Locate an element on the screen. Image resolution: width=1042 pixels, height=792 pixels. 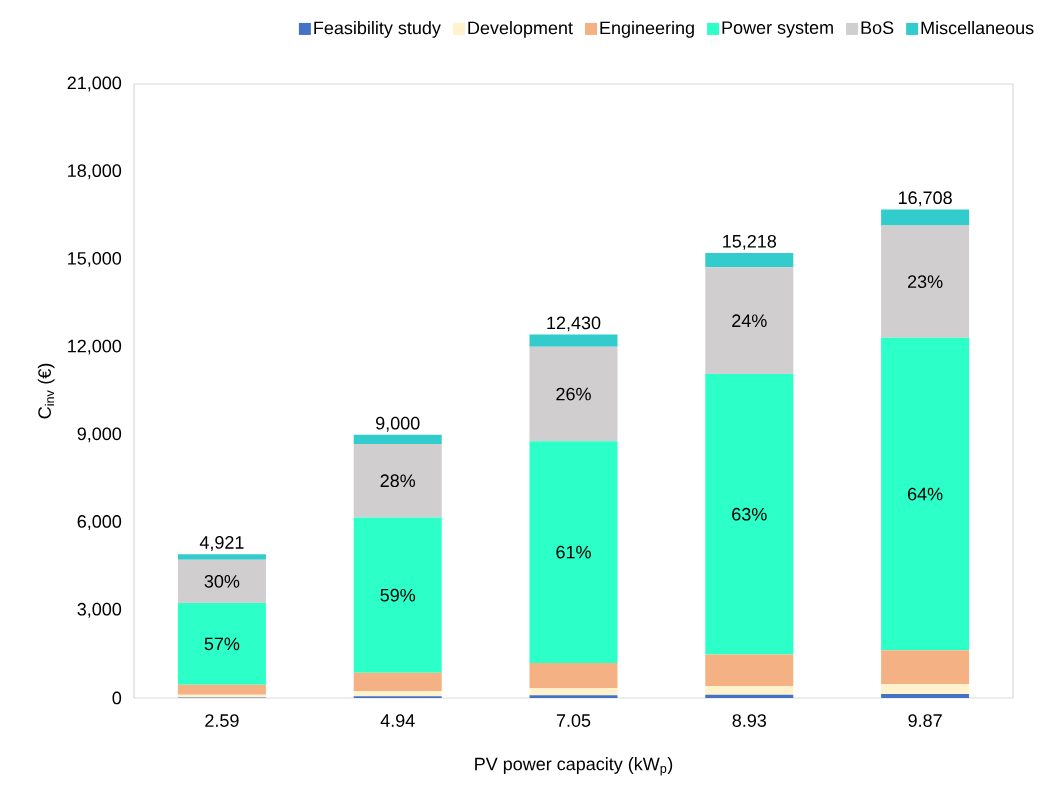
total-label: 4,921 is located at coordinates (221, 543).